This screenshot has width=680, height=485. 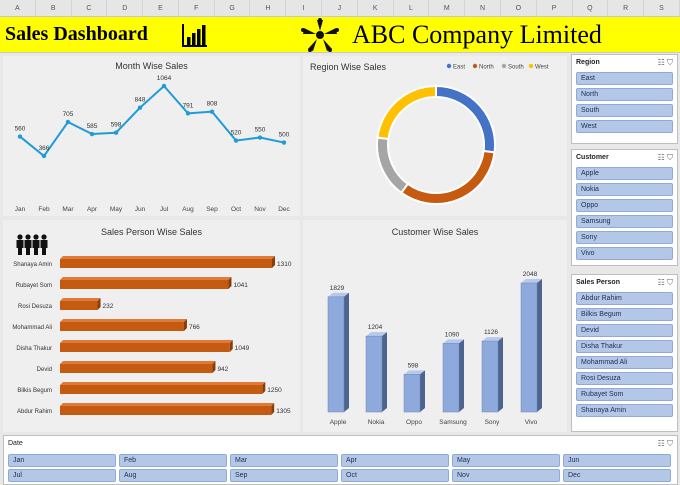 I want to click on customer-slicer-icons: ☷ ⛉, so click(x=665, y=158).